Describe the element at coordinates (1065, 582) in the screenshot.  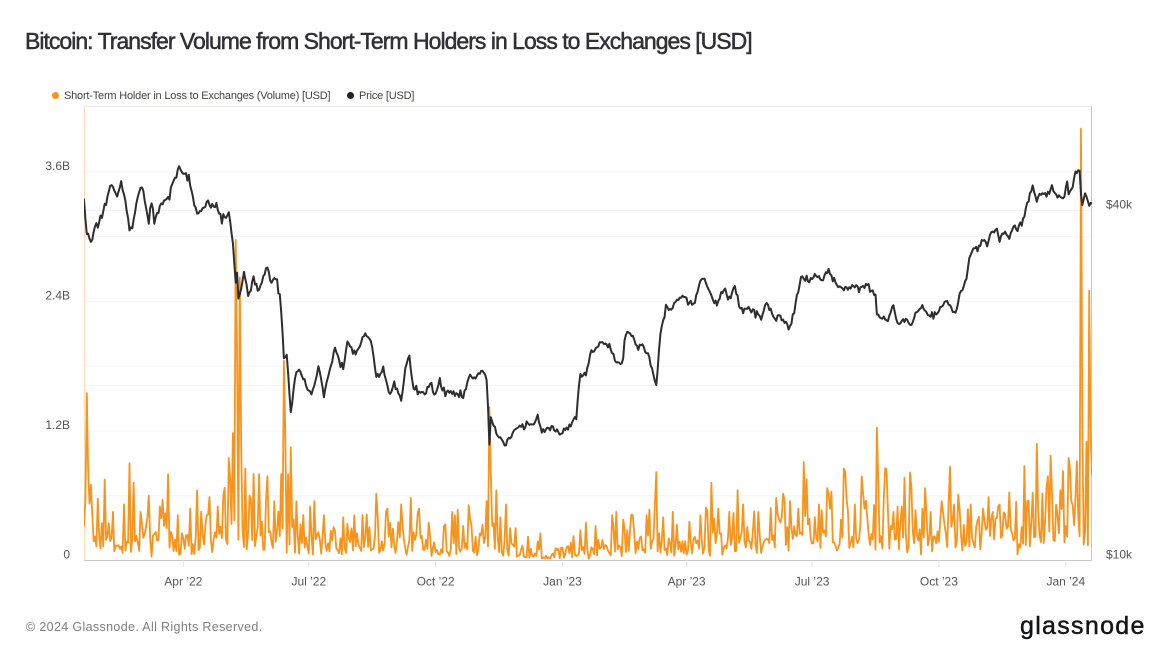
I see `svg-text: Jan ’24` at that location.